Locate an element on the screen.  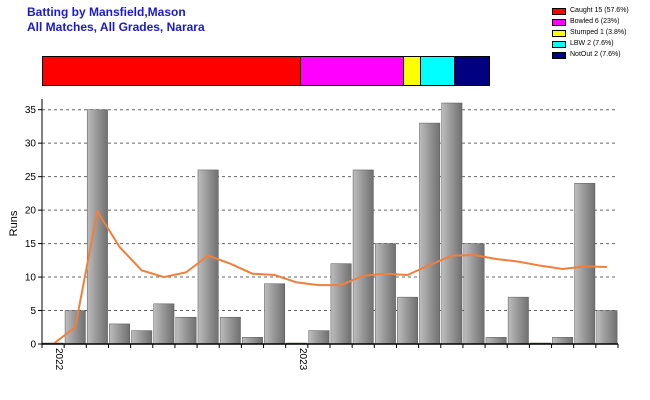
x-tick-label: 2023 is located at coordinates (302, 359).